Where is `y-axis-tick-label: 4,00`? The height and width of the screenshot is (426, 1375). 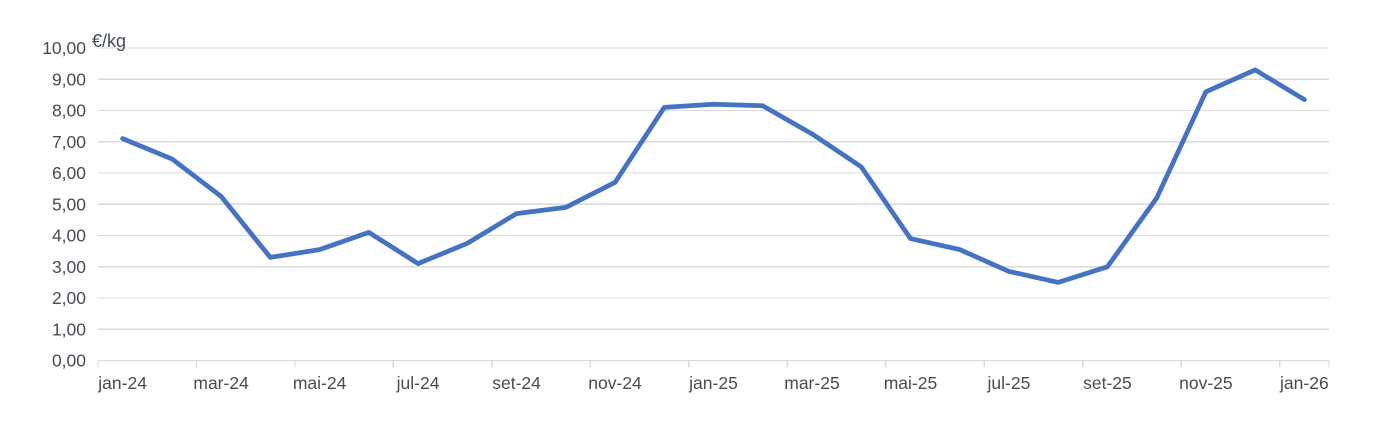
y-axis-tick-label: 4,00 is located at coordinates (69, 236).